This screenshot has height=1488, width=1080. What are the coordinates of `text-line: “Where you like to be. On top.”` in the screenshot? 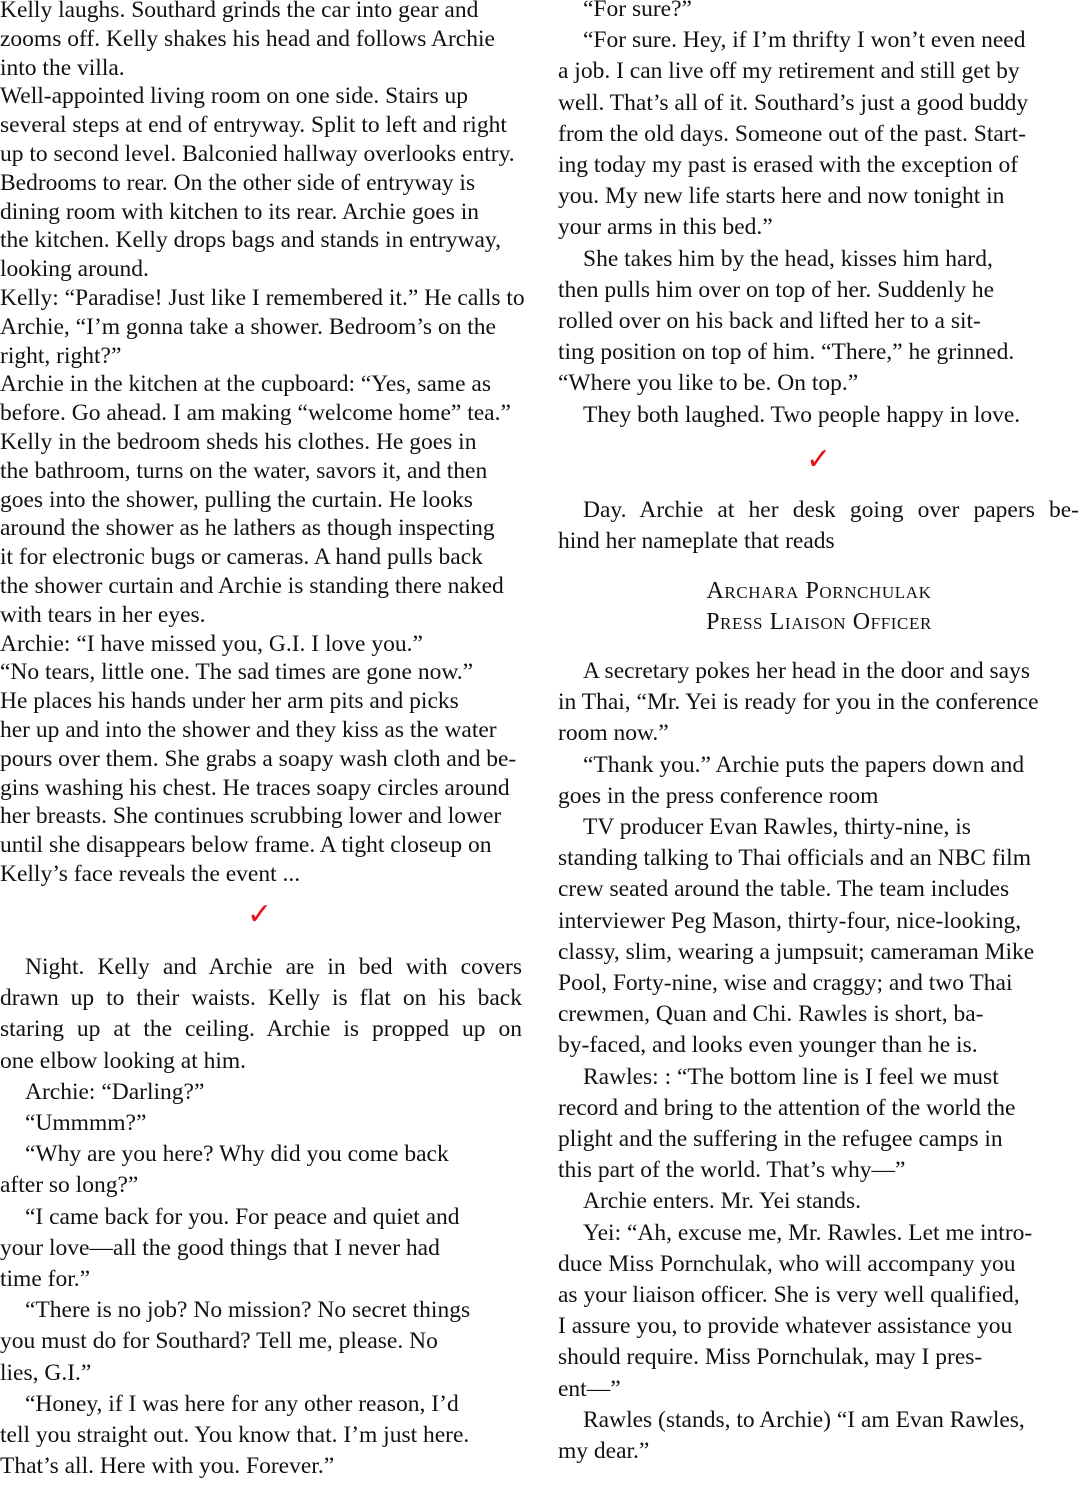 It's located at (708, 383).